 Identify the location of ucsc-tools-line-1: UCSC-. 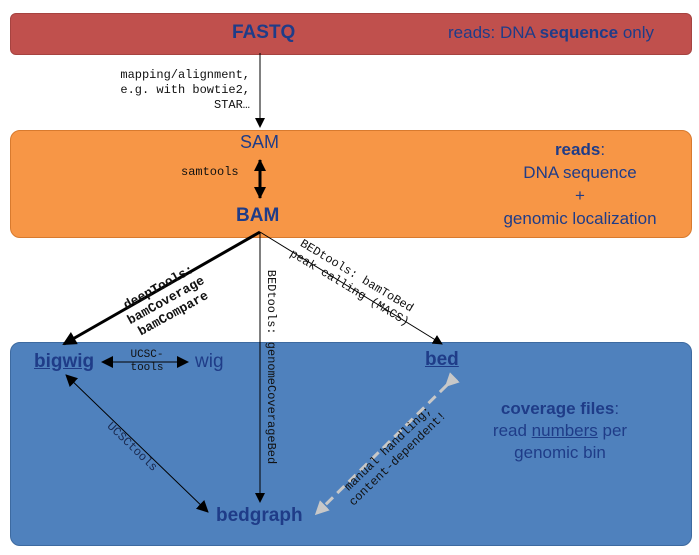
(147, 355).